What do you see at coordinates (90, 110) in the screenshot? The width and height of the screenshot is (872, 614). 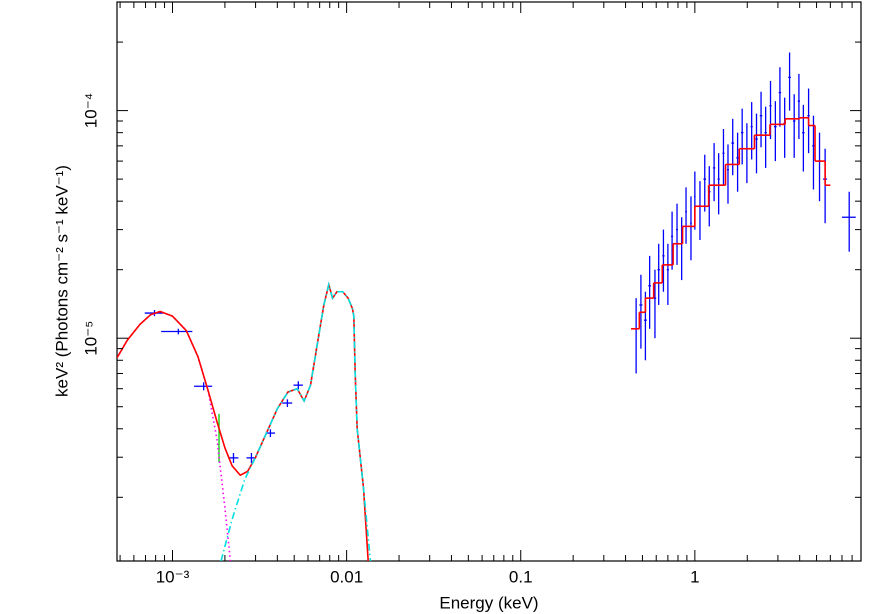 I see `y-tick-label: 10⁻⁴` at bounding box center [90, 110].